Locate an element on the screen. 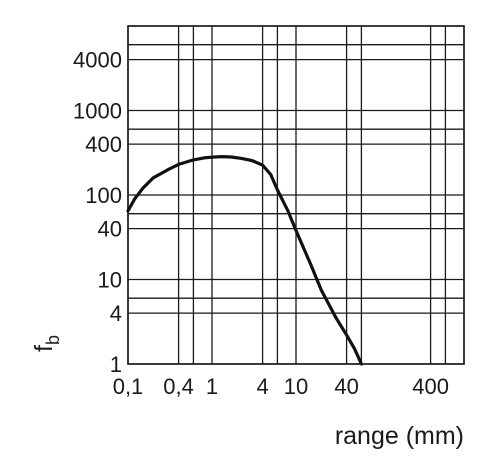 The width and height of the screenshot is (500, 465). y-tick-label-5: 400 is located at coordinates (103, 144).